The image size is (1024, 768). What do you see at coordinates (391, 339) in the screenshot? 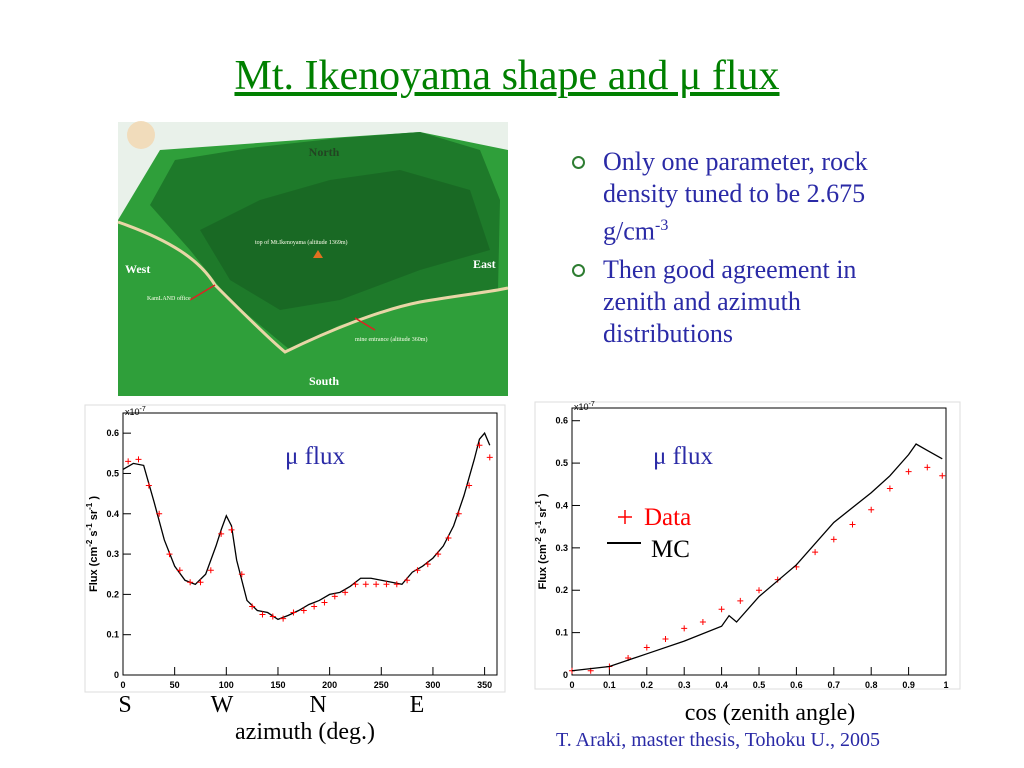
I see `map-label: mine entrance (altitude 360m)` at bounding box center [391, 339].